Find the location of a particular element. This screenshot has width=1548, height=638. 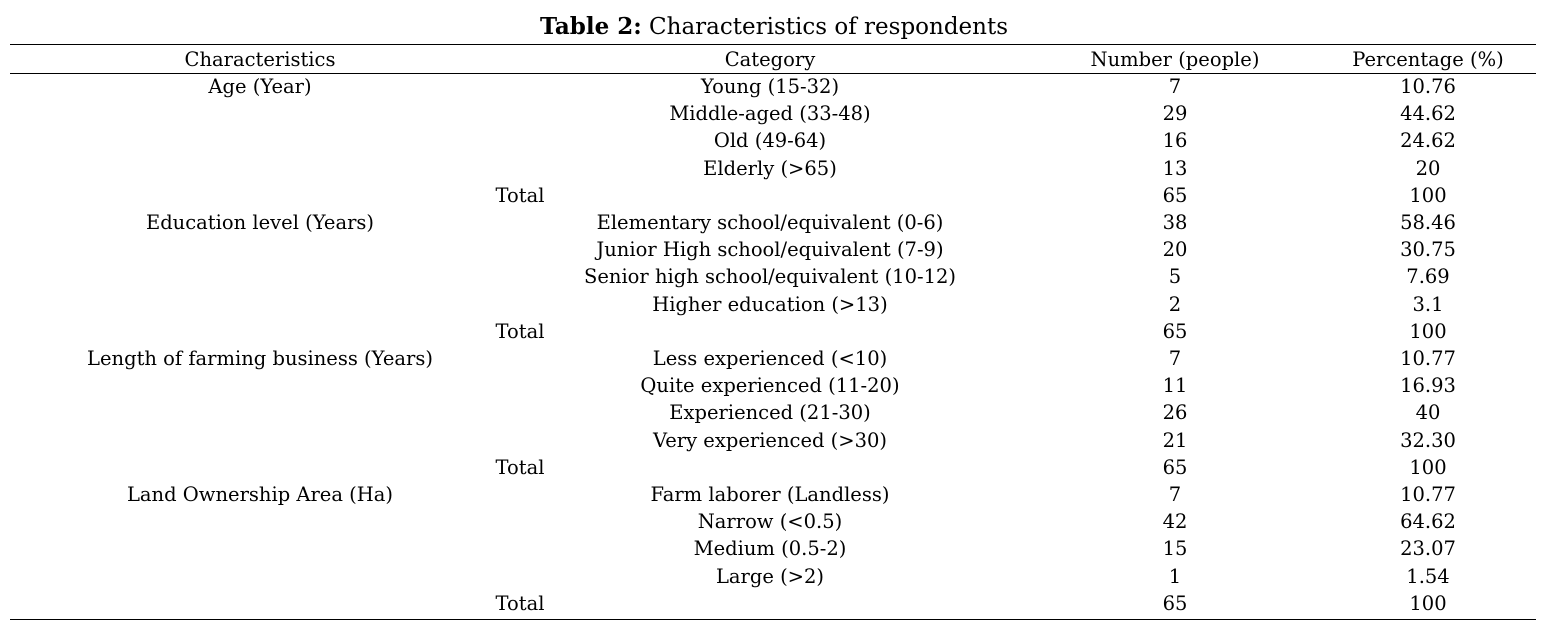

percentage-cell: 58.46 is located at coordinates (1428, 223).